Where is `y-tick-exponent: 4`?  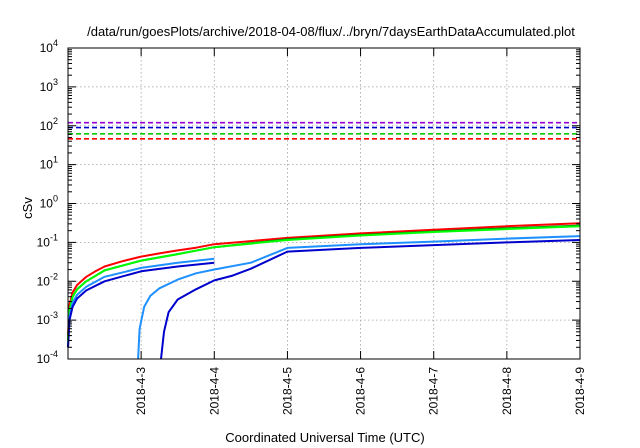
y-tick-exponent: 4 is located at coordinates (55, 43).